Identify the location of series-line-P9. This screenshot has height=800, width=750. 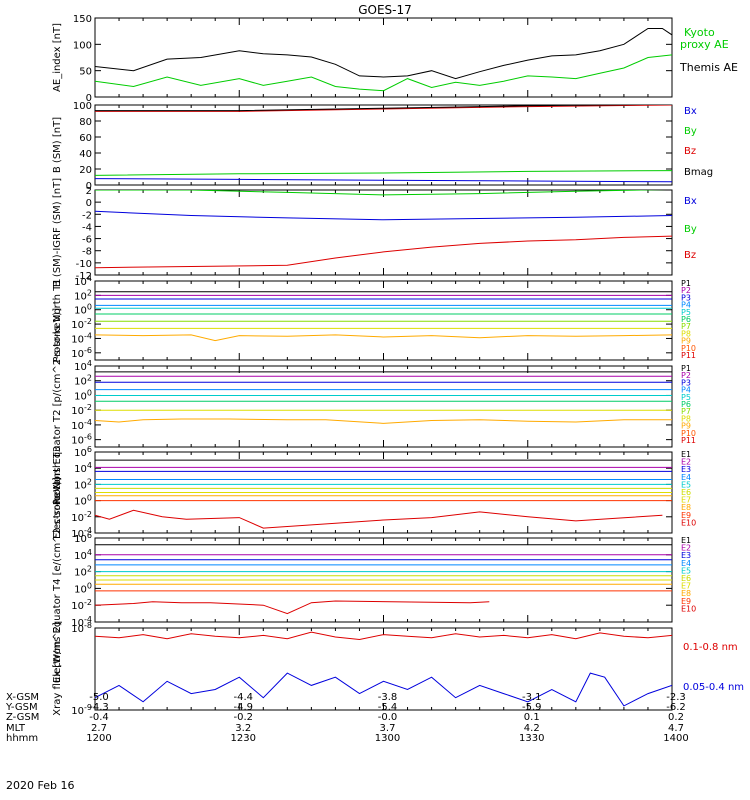
(383, 338).